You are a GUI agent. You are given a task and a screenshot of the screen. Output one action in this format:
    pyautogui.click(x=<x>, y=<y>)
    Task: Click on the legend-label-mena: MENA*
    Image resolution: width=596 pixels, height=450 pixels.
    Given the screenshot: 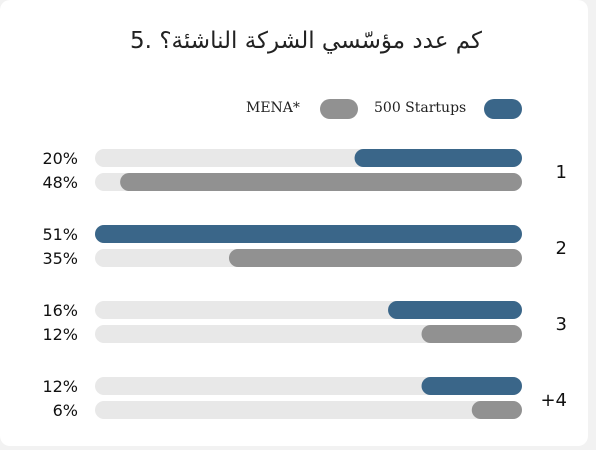 What is the action you would take?
    pyautogui.click(x=273, y=108)
    